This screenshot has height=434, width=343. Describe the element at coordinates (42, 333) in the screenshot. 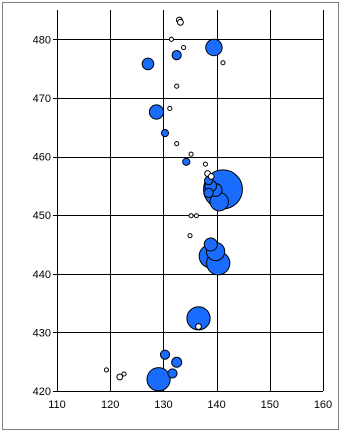

I see `y-tick-label: 430` at that location.